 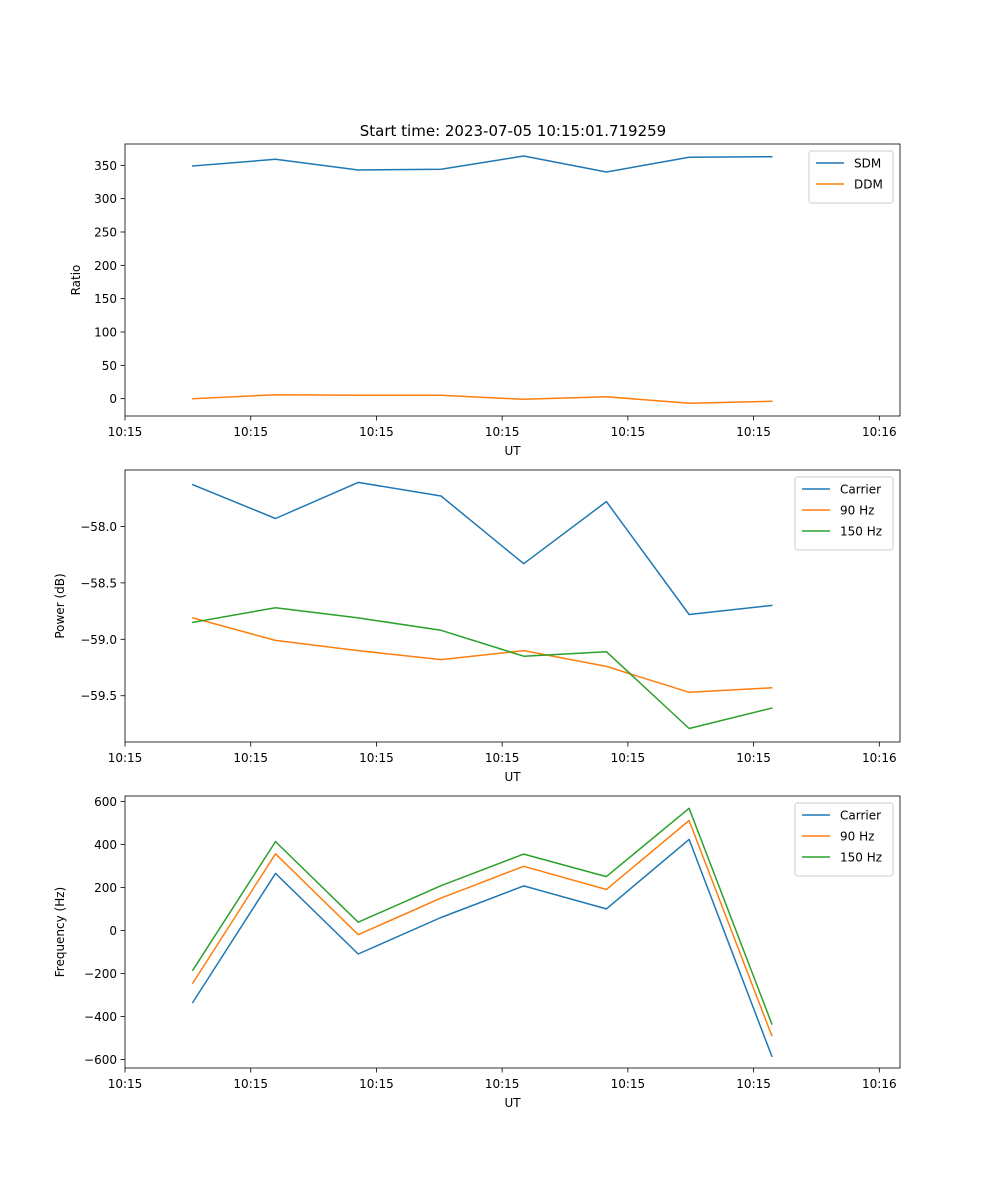 What do you see at coordinates (113, 399) in the screenshot?
I see `ratio-y-tick-label: 0` at bounding box center [113, 399].